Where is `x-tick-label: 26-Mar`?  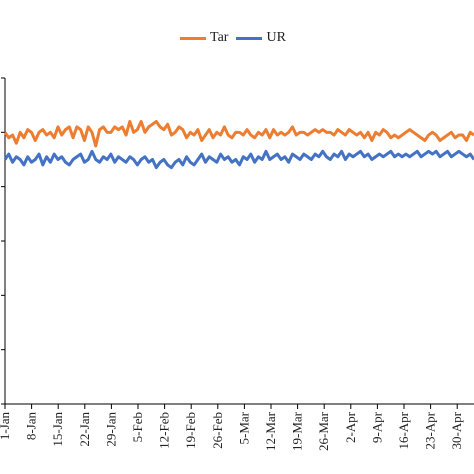 x-tick-label: 26-Mar is located at coordinates (323, 431).